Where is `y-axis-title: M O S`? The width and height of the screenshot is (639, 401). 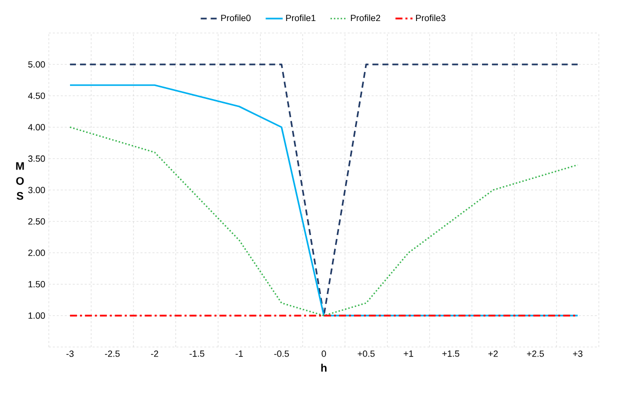 y-axis-title: M O S is located at coordinates (20, 181).